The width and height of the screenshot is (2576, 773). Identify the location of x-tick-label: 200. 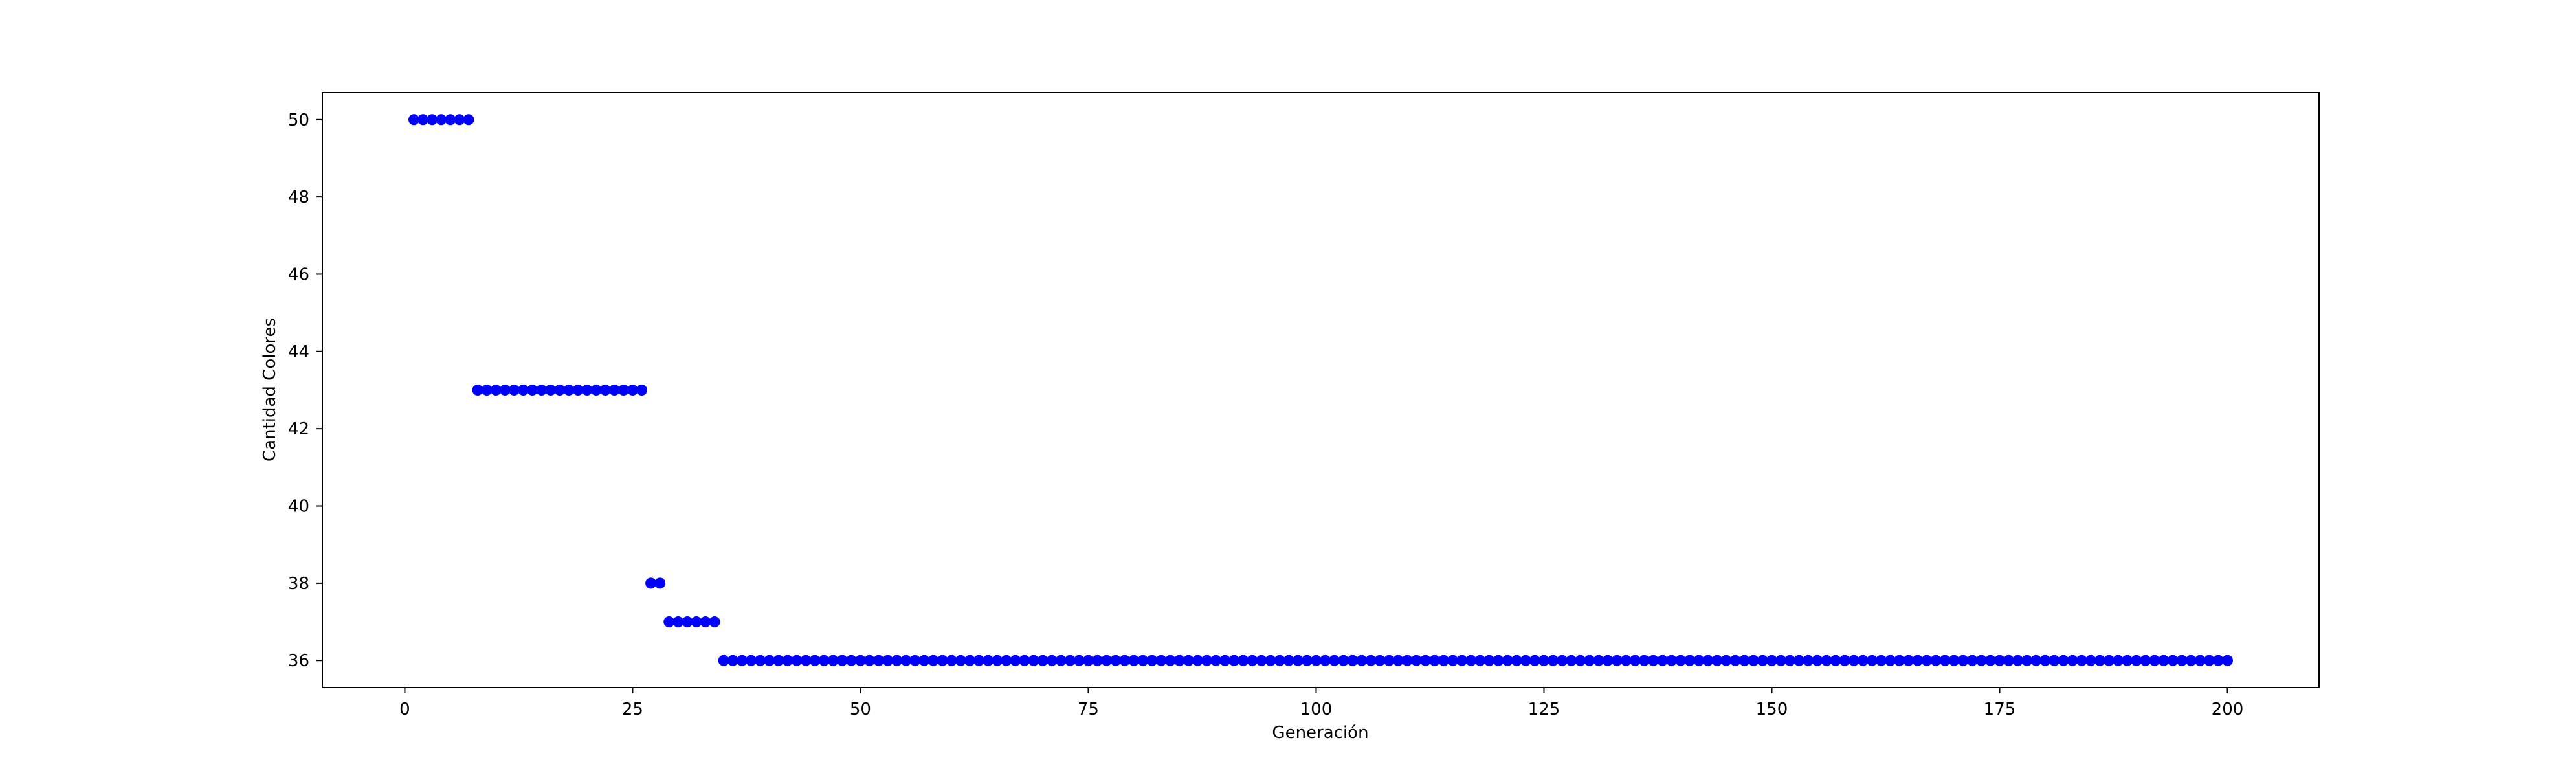
(2228, 709).